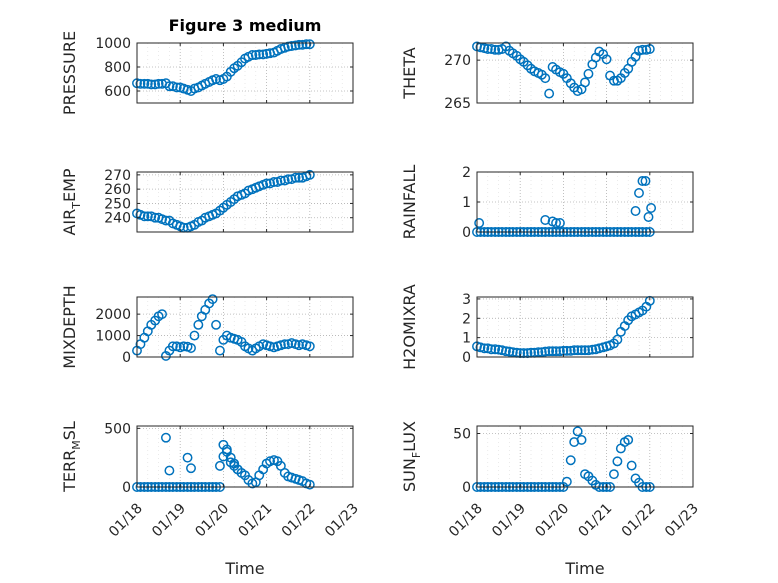 The height and width of the screenshot is (583, 778). I want to click on y-tick-label: 1000, so click(113, 44).